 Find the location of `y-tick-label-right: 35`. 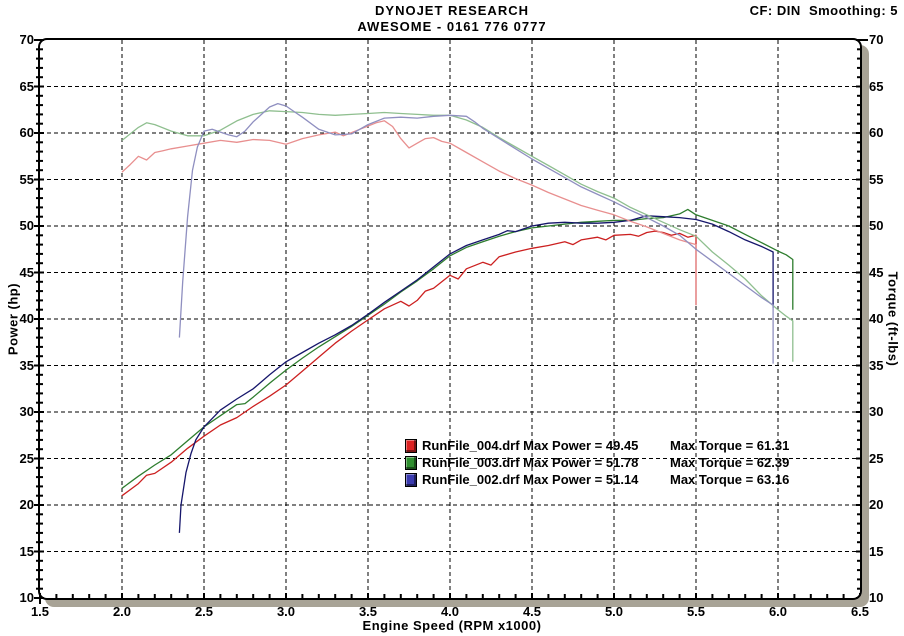

y-tick-label-right: 35 is located at coordinates (876, 365).